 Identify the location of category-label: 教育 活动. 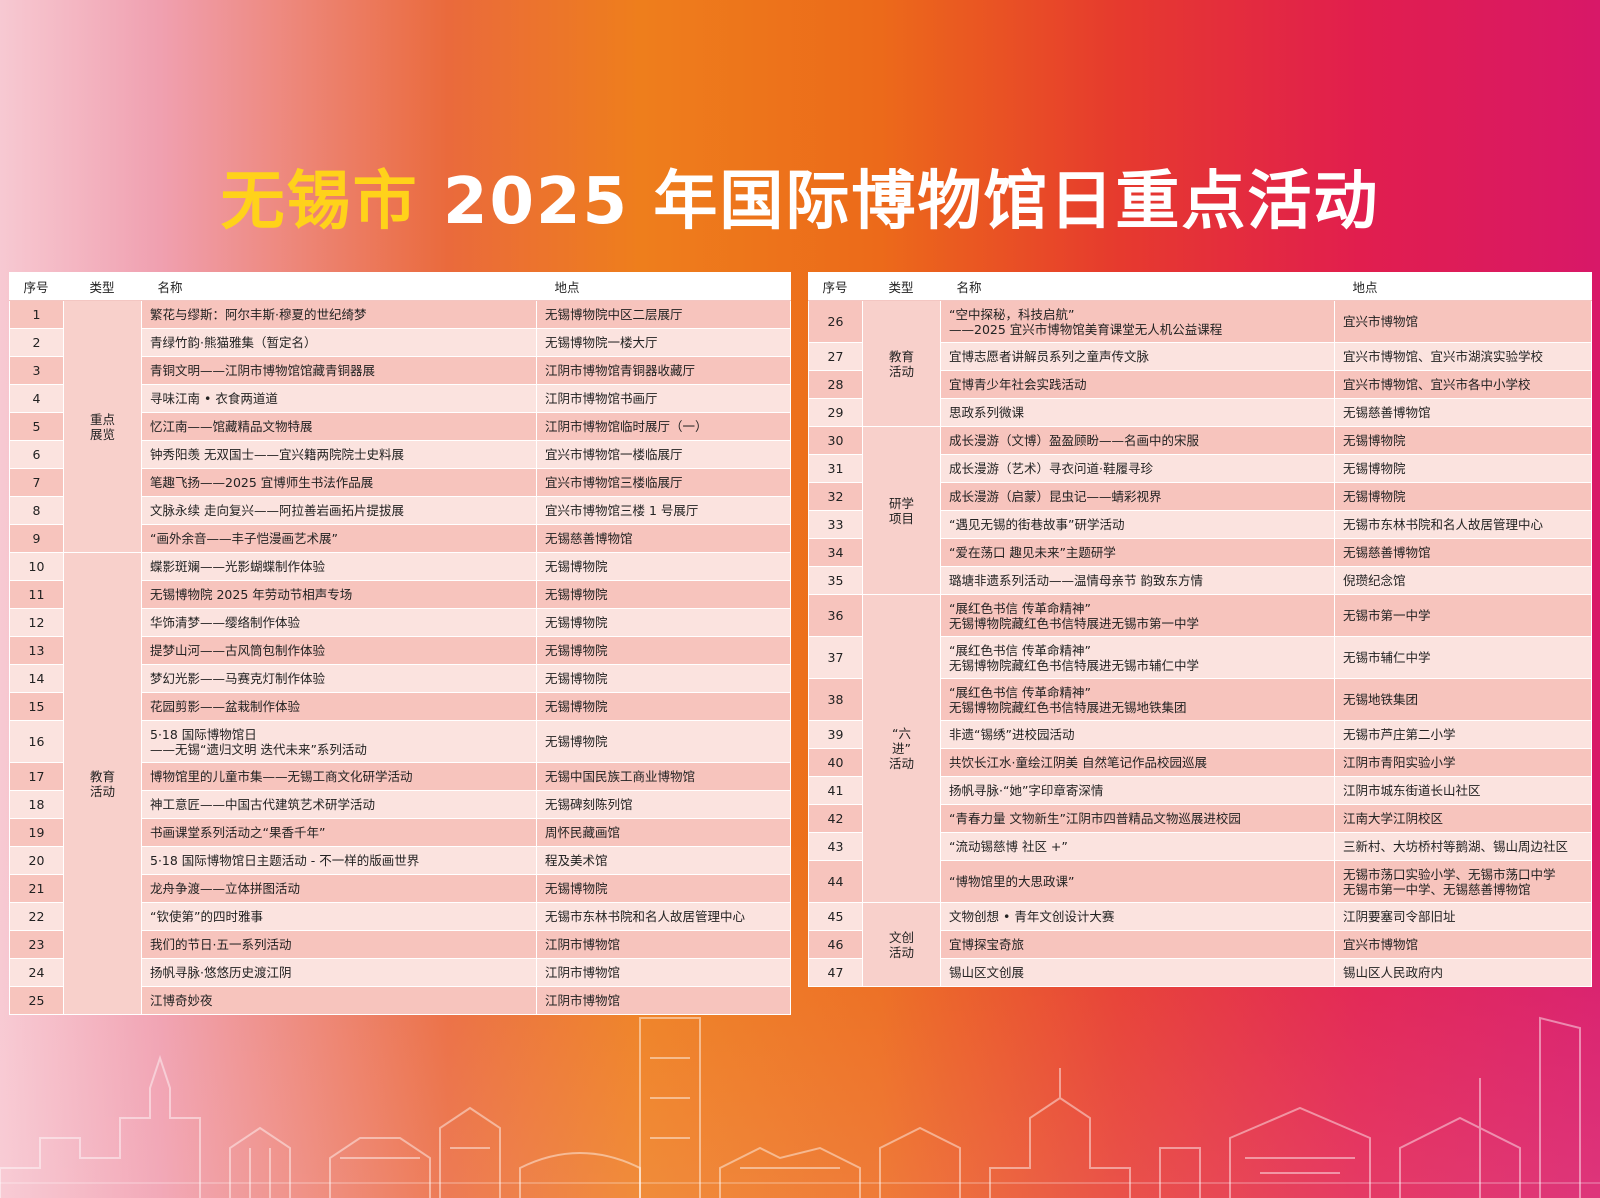
(901, 363).